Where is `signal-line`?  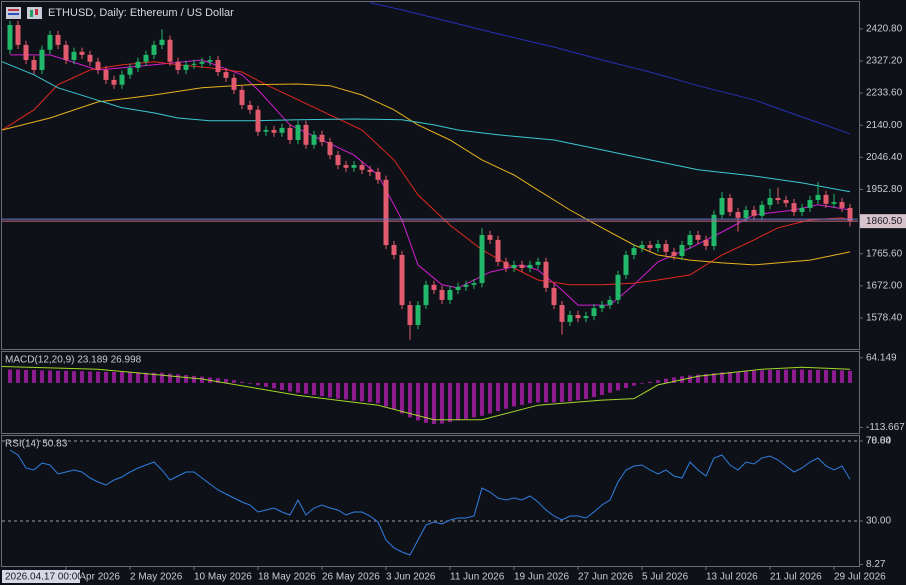
signal-line is located at coordinates (426, 393).